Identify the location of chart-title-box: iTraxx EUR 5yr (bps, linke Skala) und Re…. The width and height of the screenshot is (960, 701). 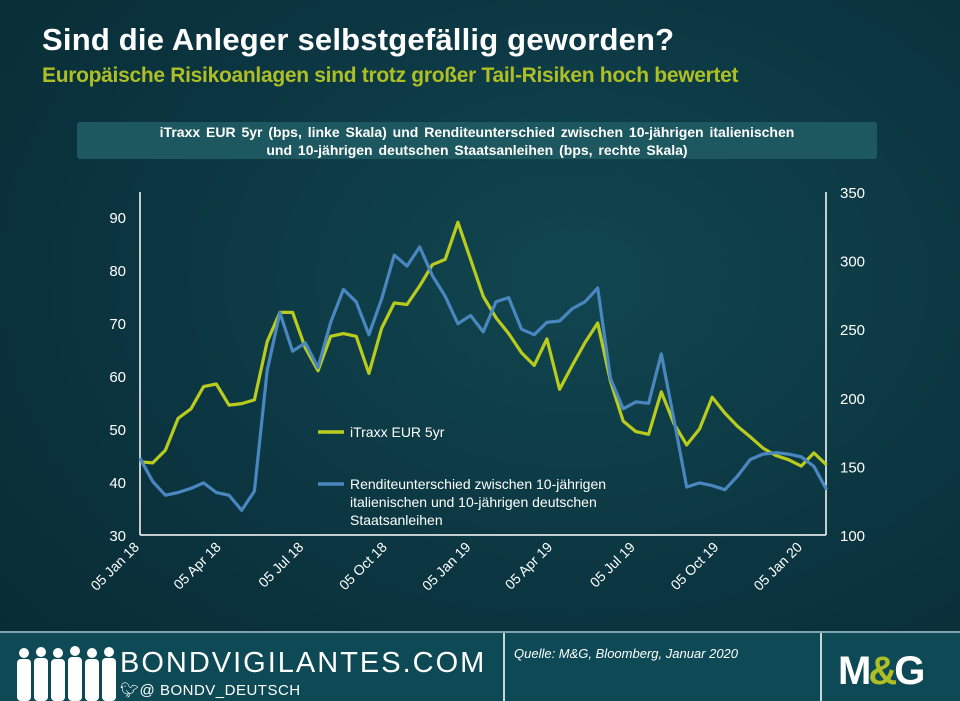
(477, 140).